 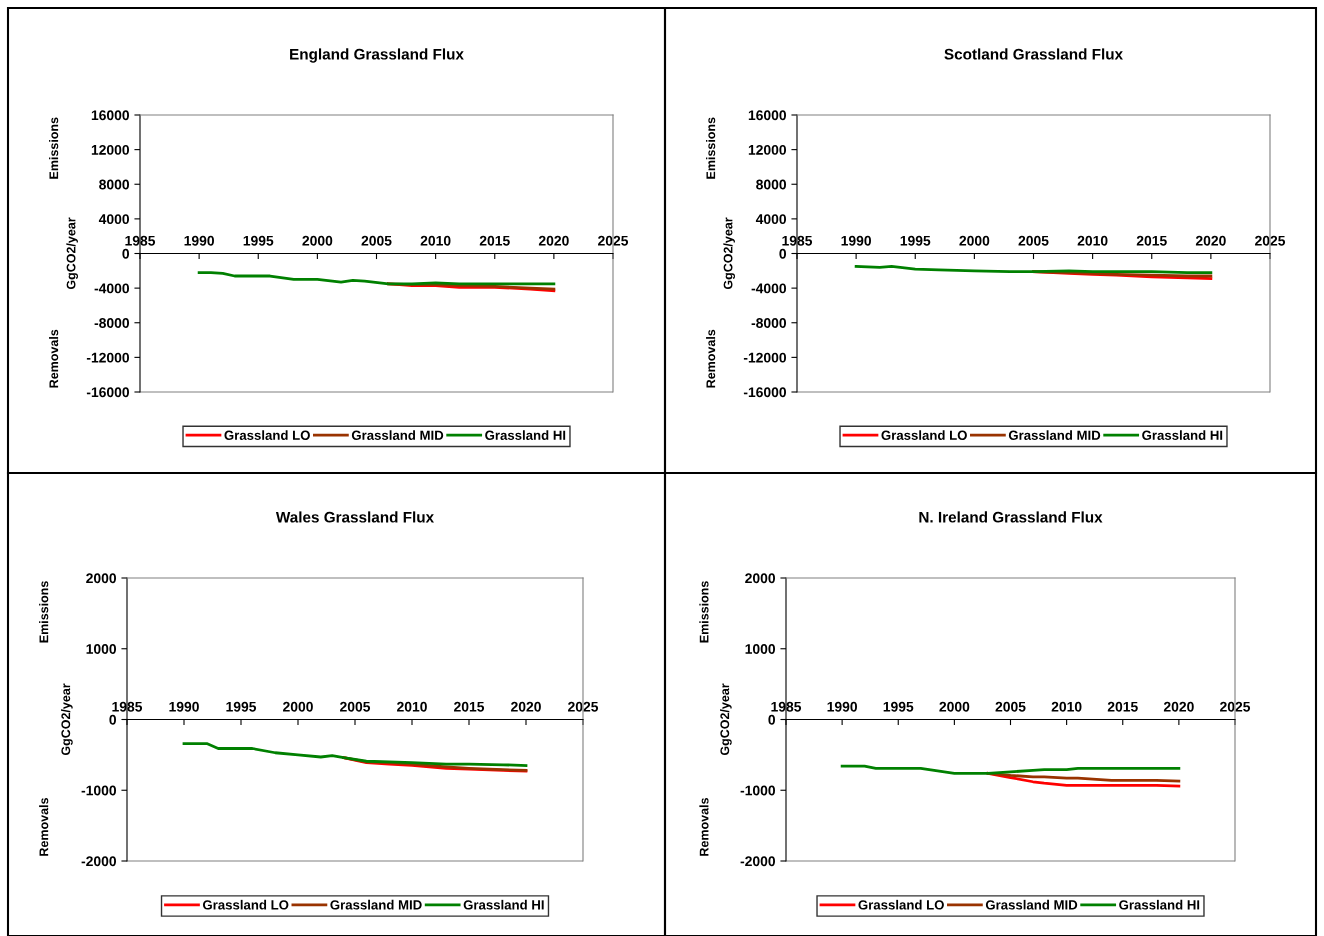 What do you see at coordinates (354, 517) in the screenshot?
I see `chart-title: Wales Grassland Flux` at bounding box center [354, 517].